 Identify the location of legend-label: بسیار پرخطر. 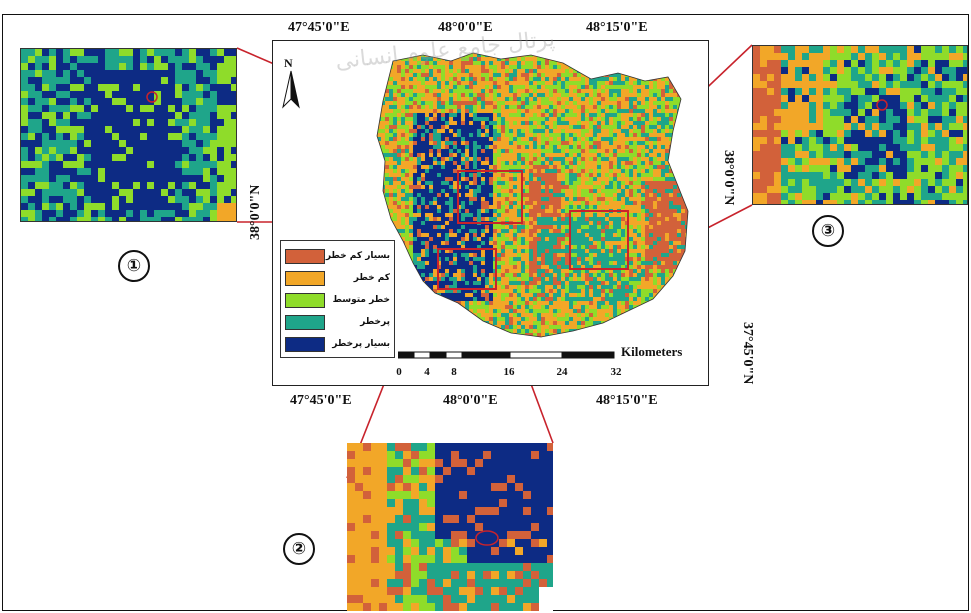
(361, 344).